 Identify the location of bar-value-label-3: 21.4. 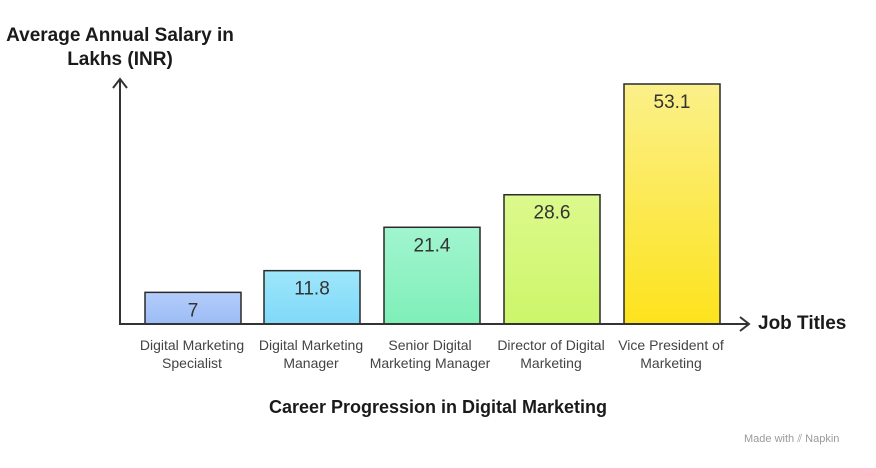
(432, 245).